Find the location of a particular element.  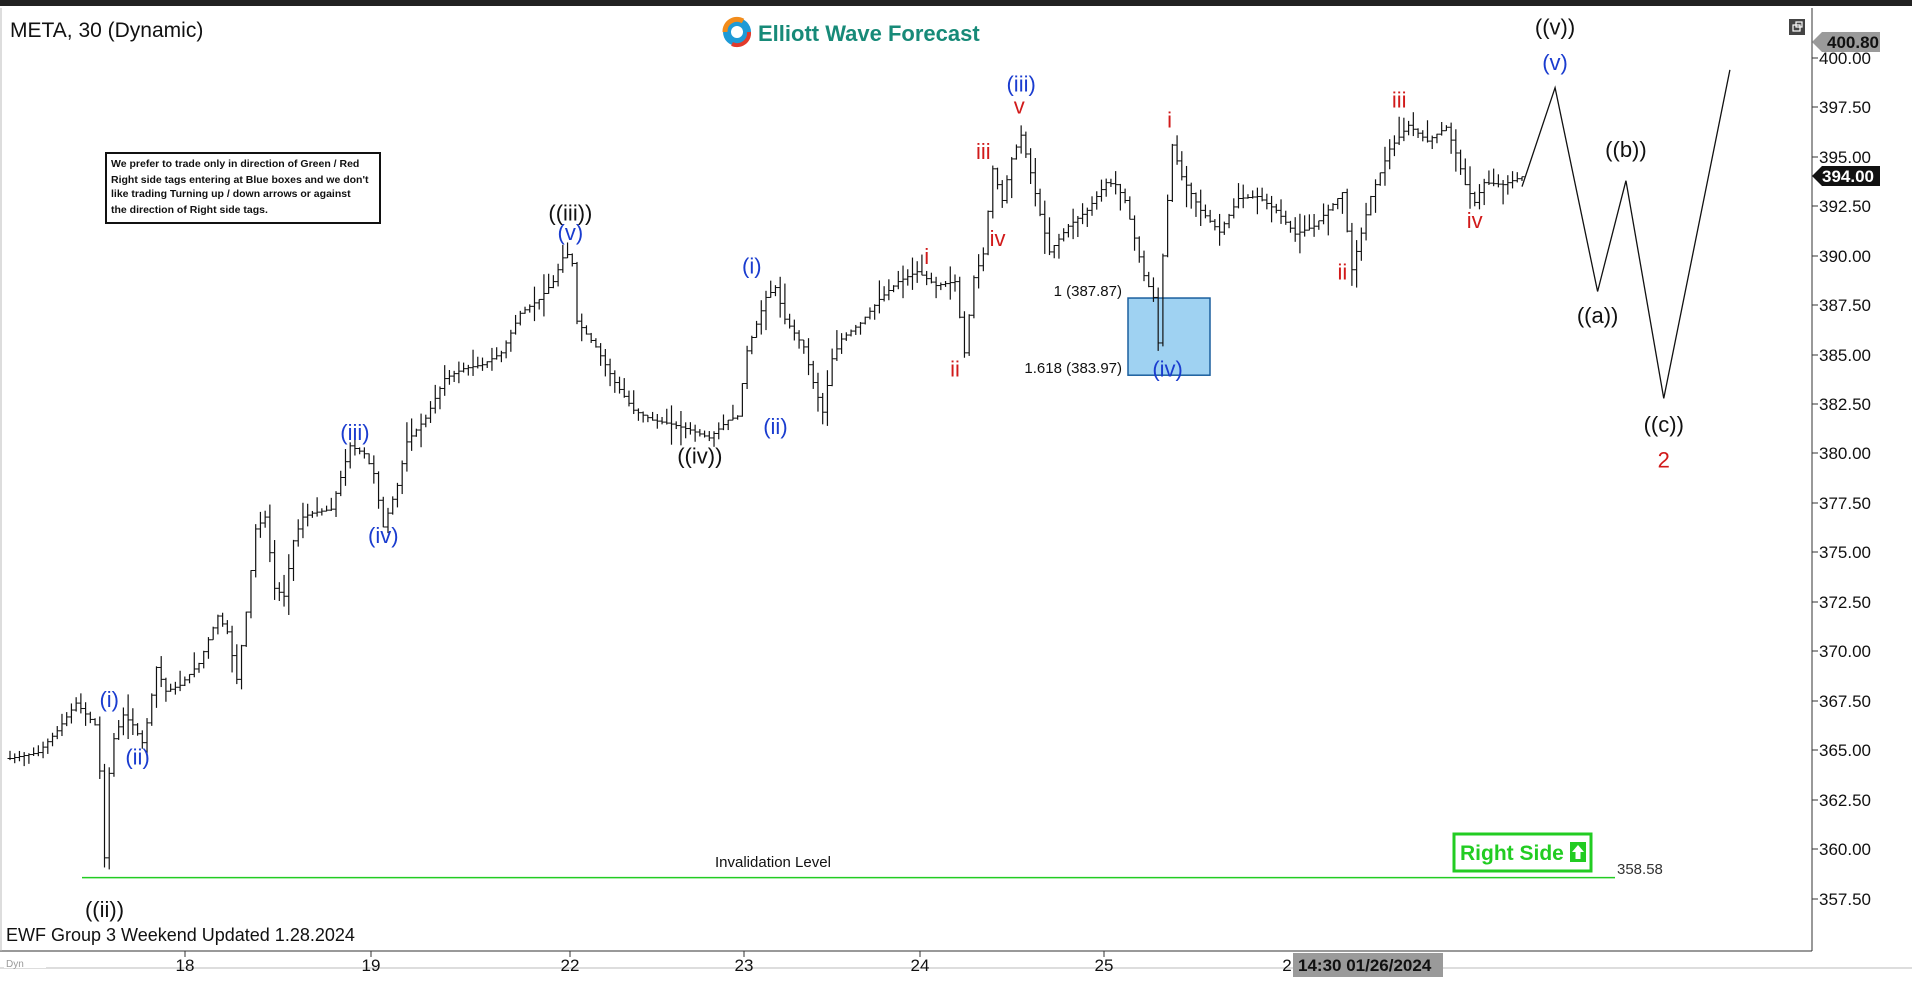

y-tick-label: 370.00 is located at coordinates (1845, 651).